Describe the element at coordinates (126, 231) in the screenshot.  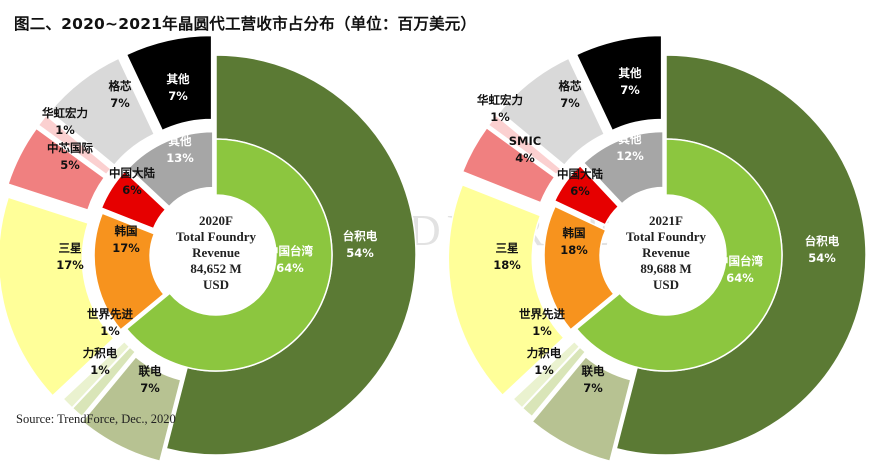
I see `inner-label-0-1: 韩国` at that location.